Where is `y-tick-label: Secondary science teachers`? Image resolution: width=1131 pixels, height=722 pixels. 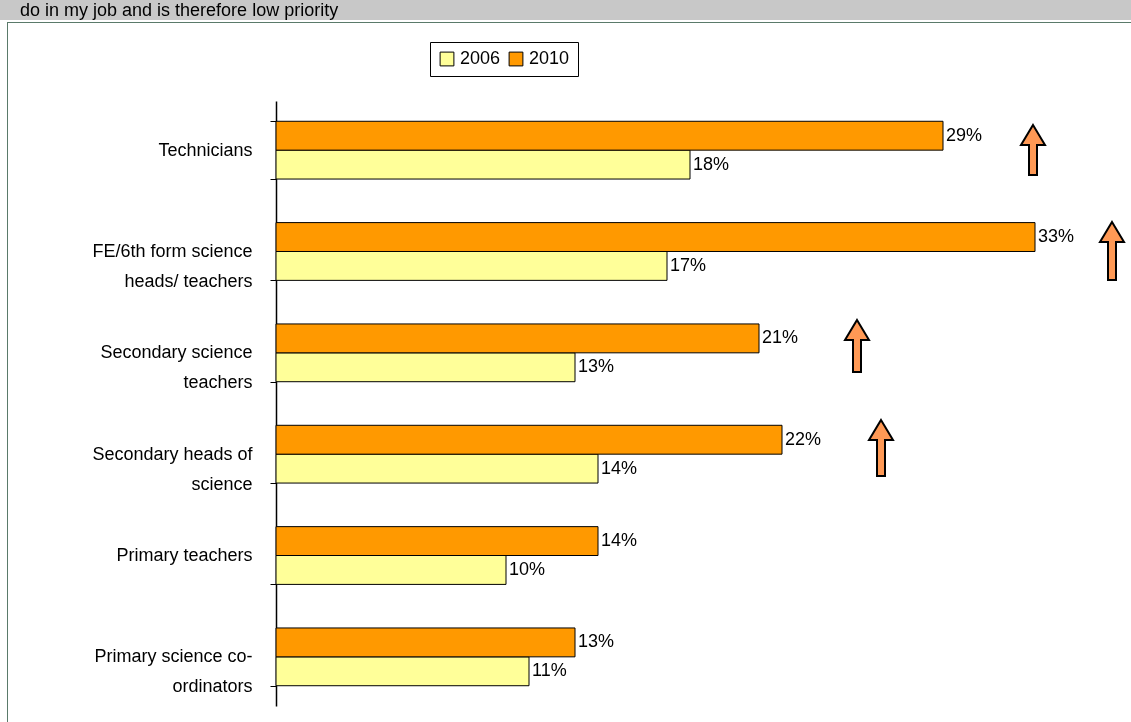
y-tick-label: Secondary science teachers is located at coordinates (176, 367).